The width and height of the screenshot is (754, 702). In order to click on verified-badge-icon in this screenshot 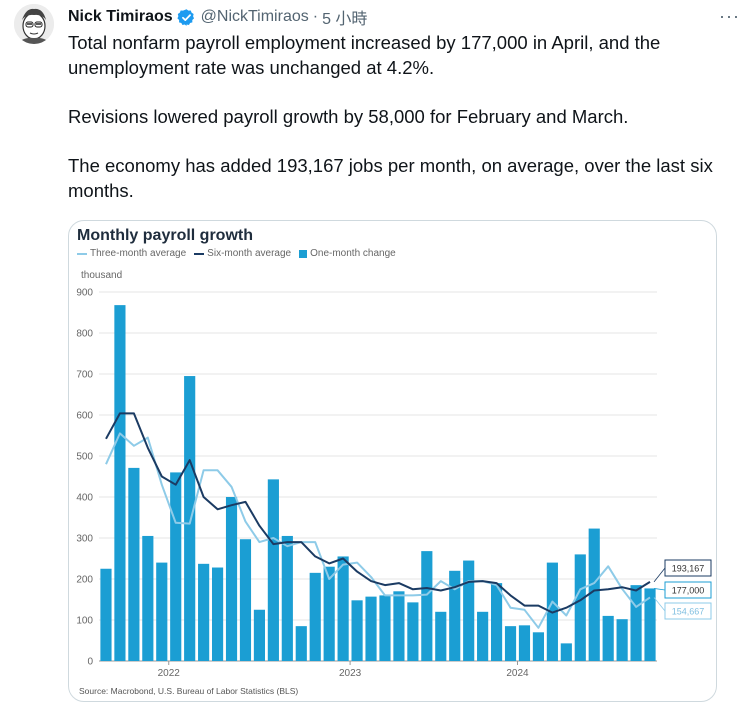, I will do `click(186, 17)`.